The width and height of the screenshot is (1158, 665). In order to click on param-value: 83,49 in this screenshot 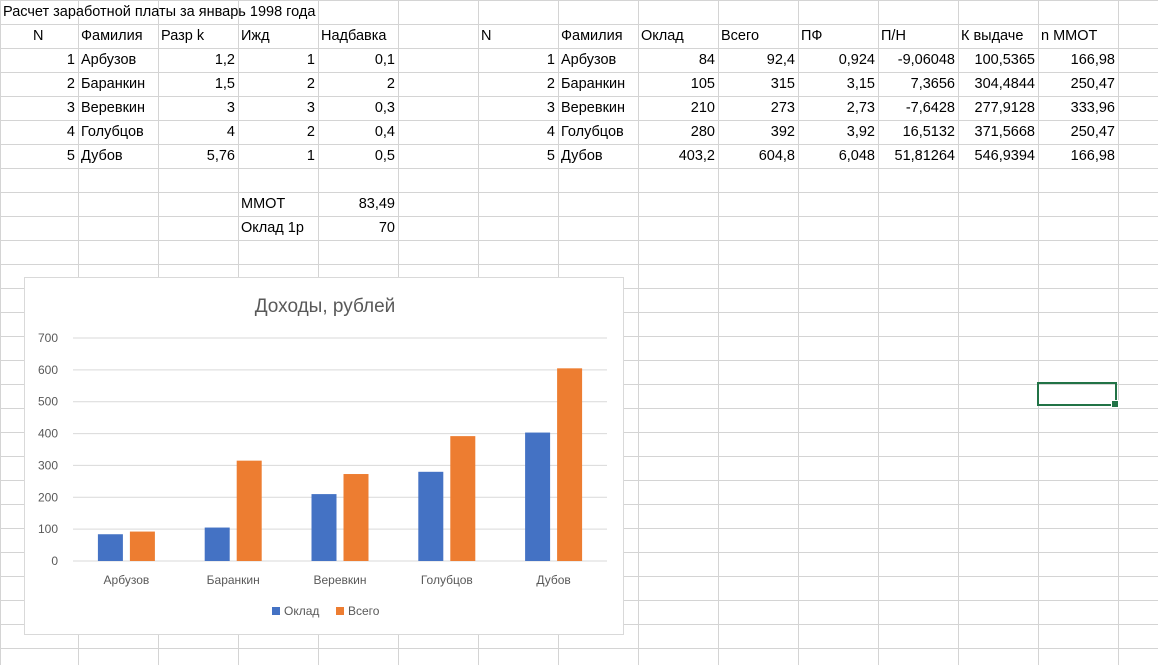, I will do `click(376, 204)`.